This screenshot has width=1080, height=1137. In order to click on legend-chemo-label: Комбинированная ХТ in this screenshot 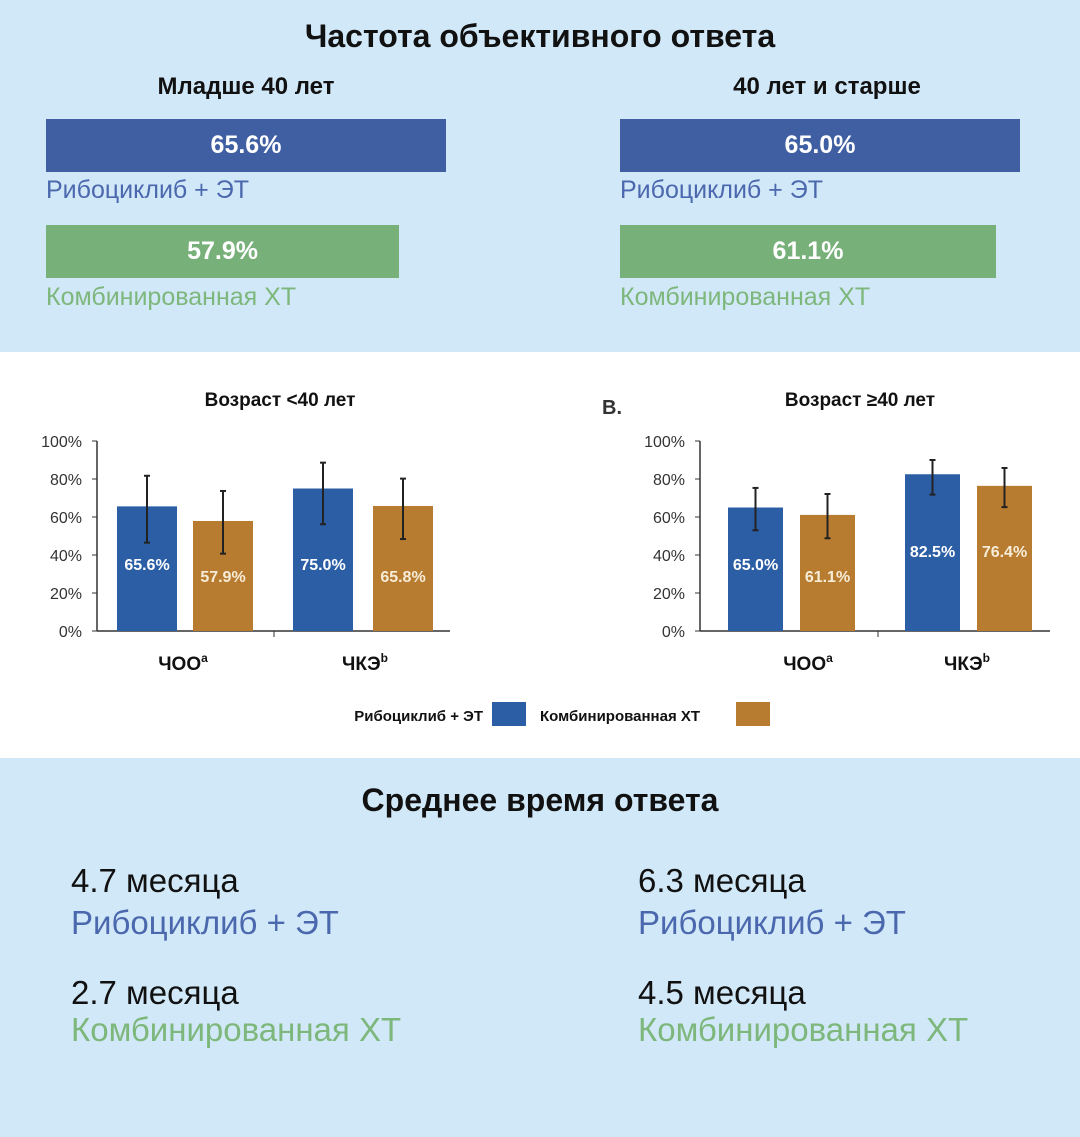, I will do `click(620, 716)`.